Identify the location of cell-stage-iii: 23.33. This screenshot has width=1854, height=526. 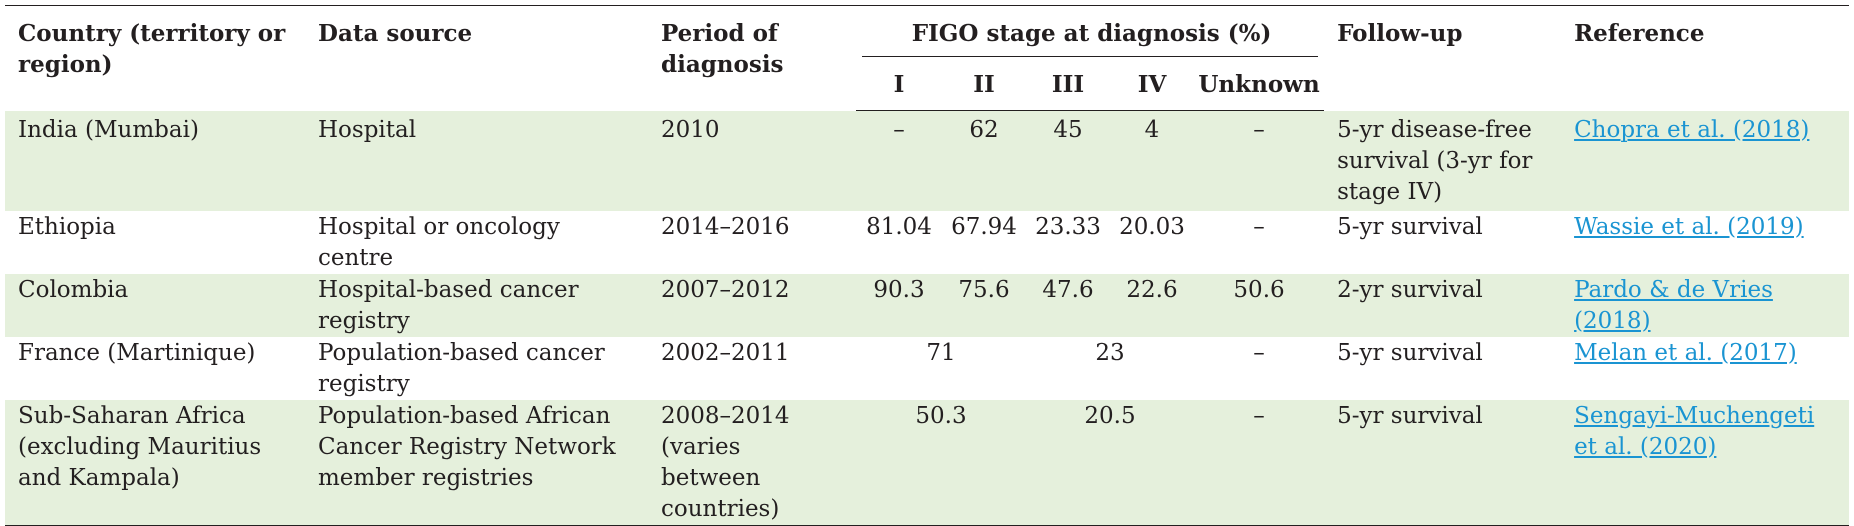
(1068, 226).